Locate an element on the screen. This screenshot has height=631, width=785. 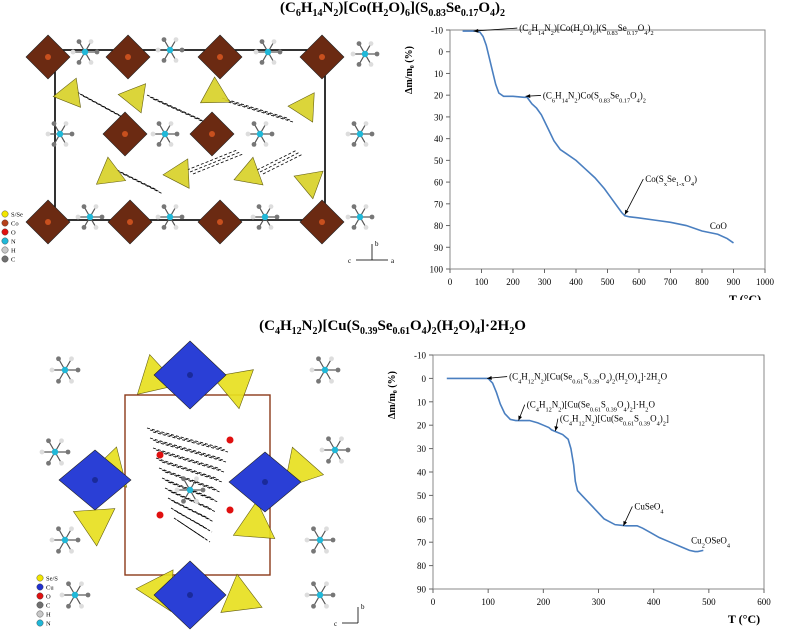
legend-label: O is located at coordinates (48, 597).